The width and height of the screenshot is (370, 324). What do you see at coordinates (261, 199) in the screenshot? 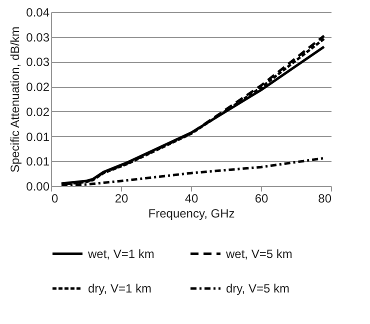
I see `x-tick-label: 60` at bounding box center [261, 199].